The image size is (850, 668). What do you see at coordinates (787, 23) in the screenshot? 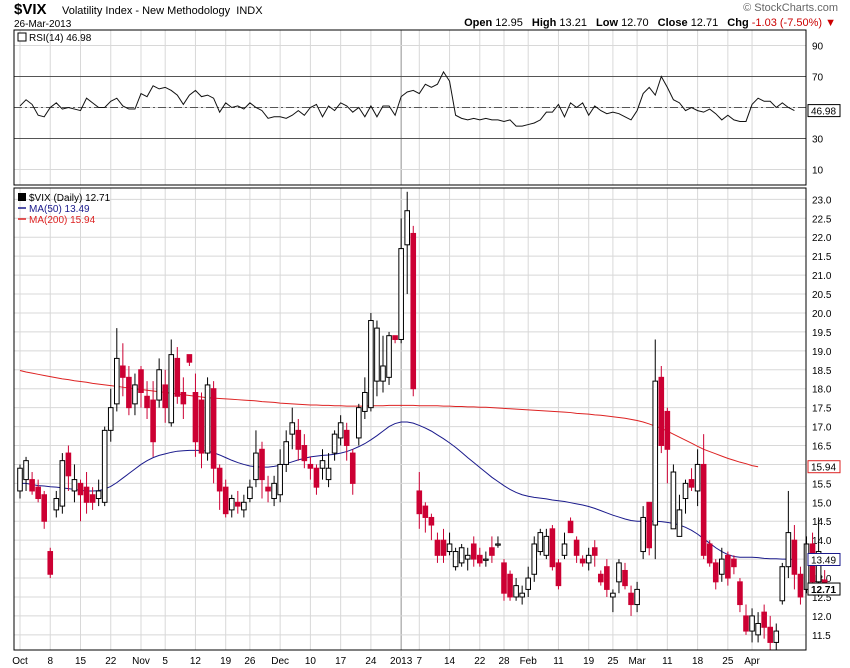
I see `chg-value: -1.03 (-7.50%)` at bounding box center [787, 23].